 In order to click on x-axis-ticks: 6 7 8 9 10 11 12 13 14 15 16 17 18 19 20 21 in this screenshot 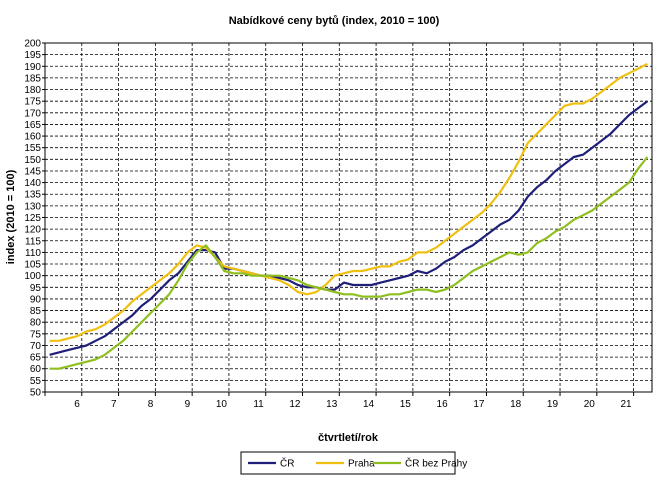, I will do `click(339, 401)`.